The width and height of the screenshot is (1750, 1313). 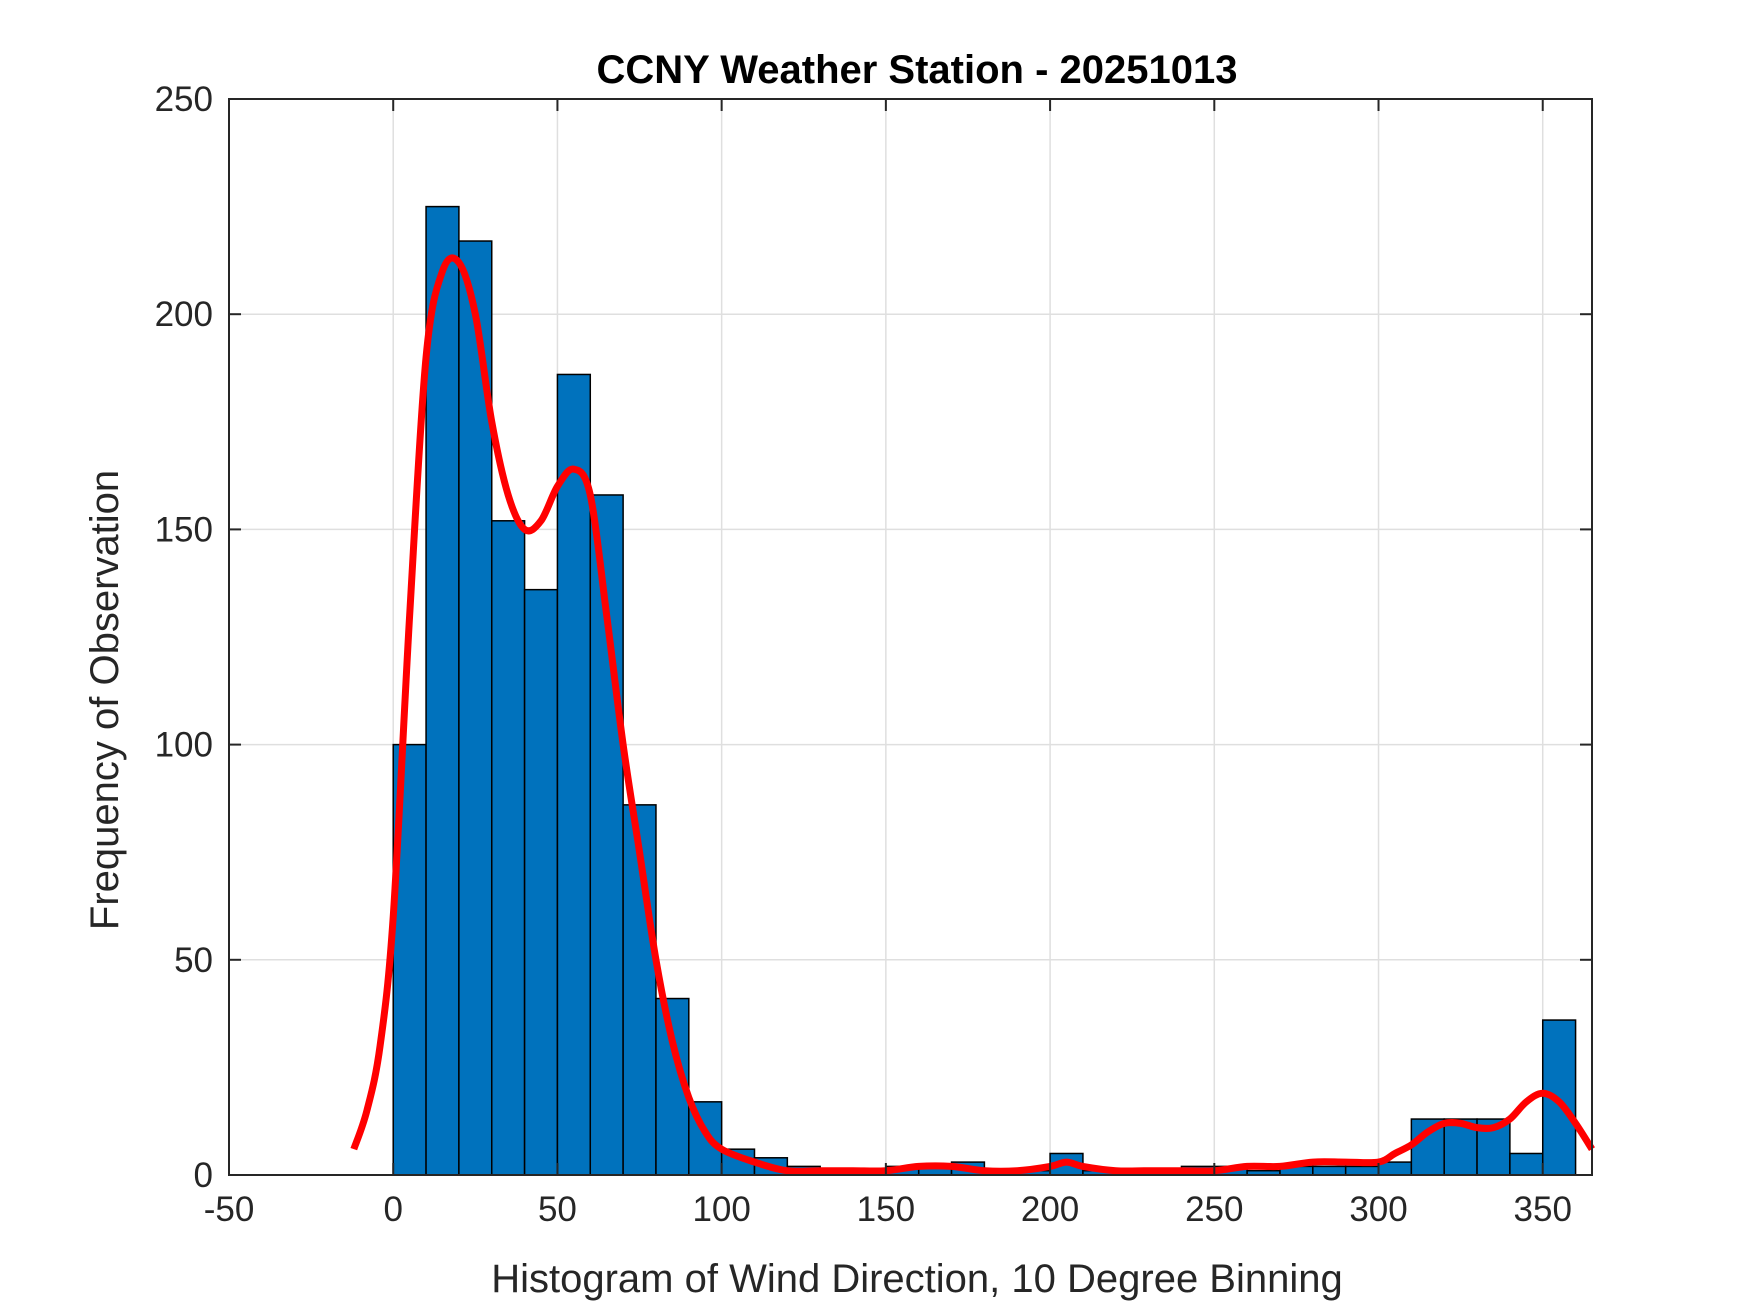 What do you see at coordinates (184, 745) in the screenshot?
I see `y-tick-label: 100` at bounding box center [184, 745].